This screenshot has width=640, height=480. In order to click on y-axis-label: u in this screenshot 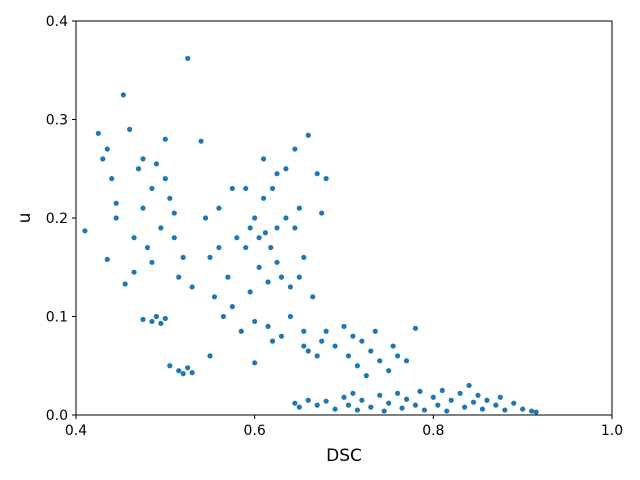, I will do `click(25, 218)`.